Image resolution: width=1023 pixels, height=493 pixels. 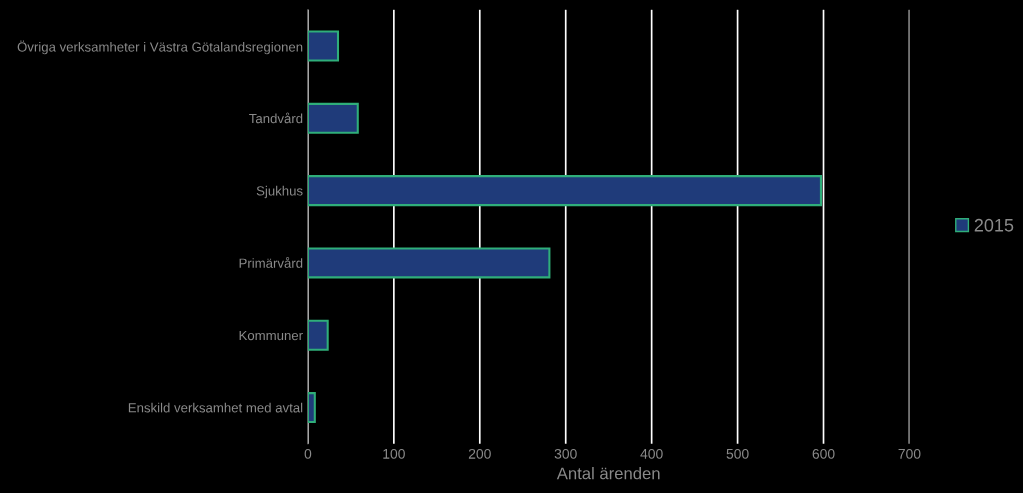 What do you see at coordinates (271, 262) in the screenshot?
I see `y-tick-label: Primärvård` at bounding box center [271, 262].